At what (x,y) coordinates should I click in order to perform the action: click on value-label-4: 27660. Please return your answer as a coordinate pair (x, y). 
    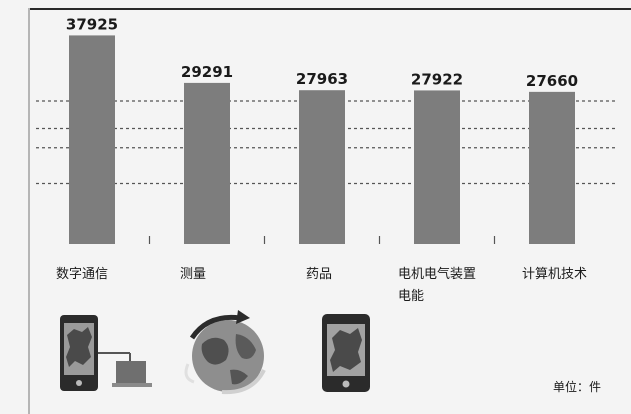
    Looking at the image, I should click on (552, 81).